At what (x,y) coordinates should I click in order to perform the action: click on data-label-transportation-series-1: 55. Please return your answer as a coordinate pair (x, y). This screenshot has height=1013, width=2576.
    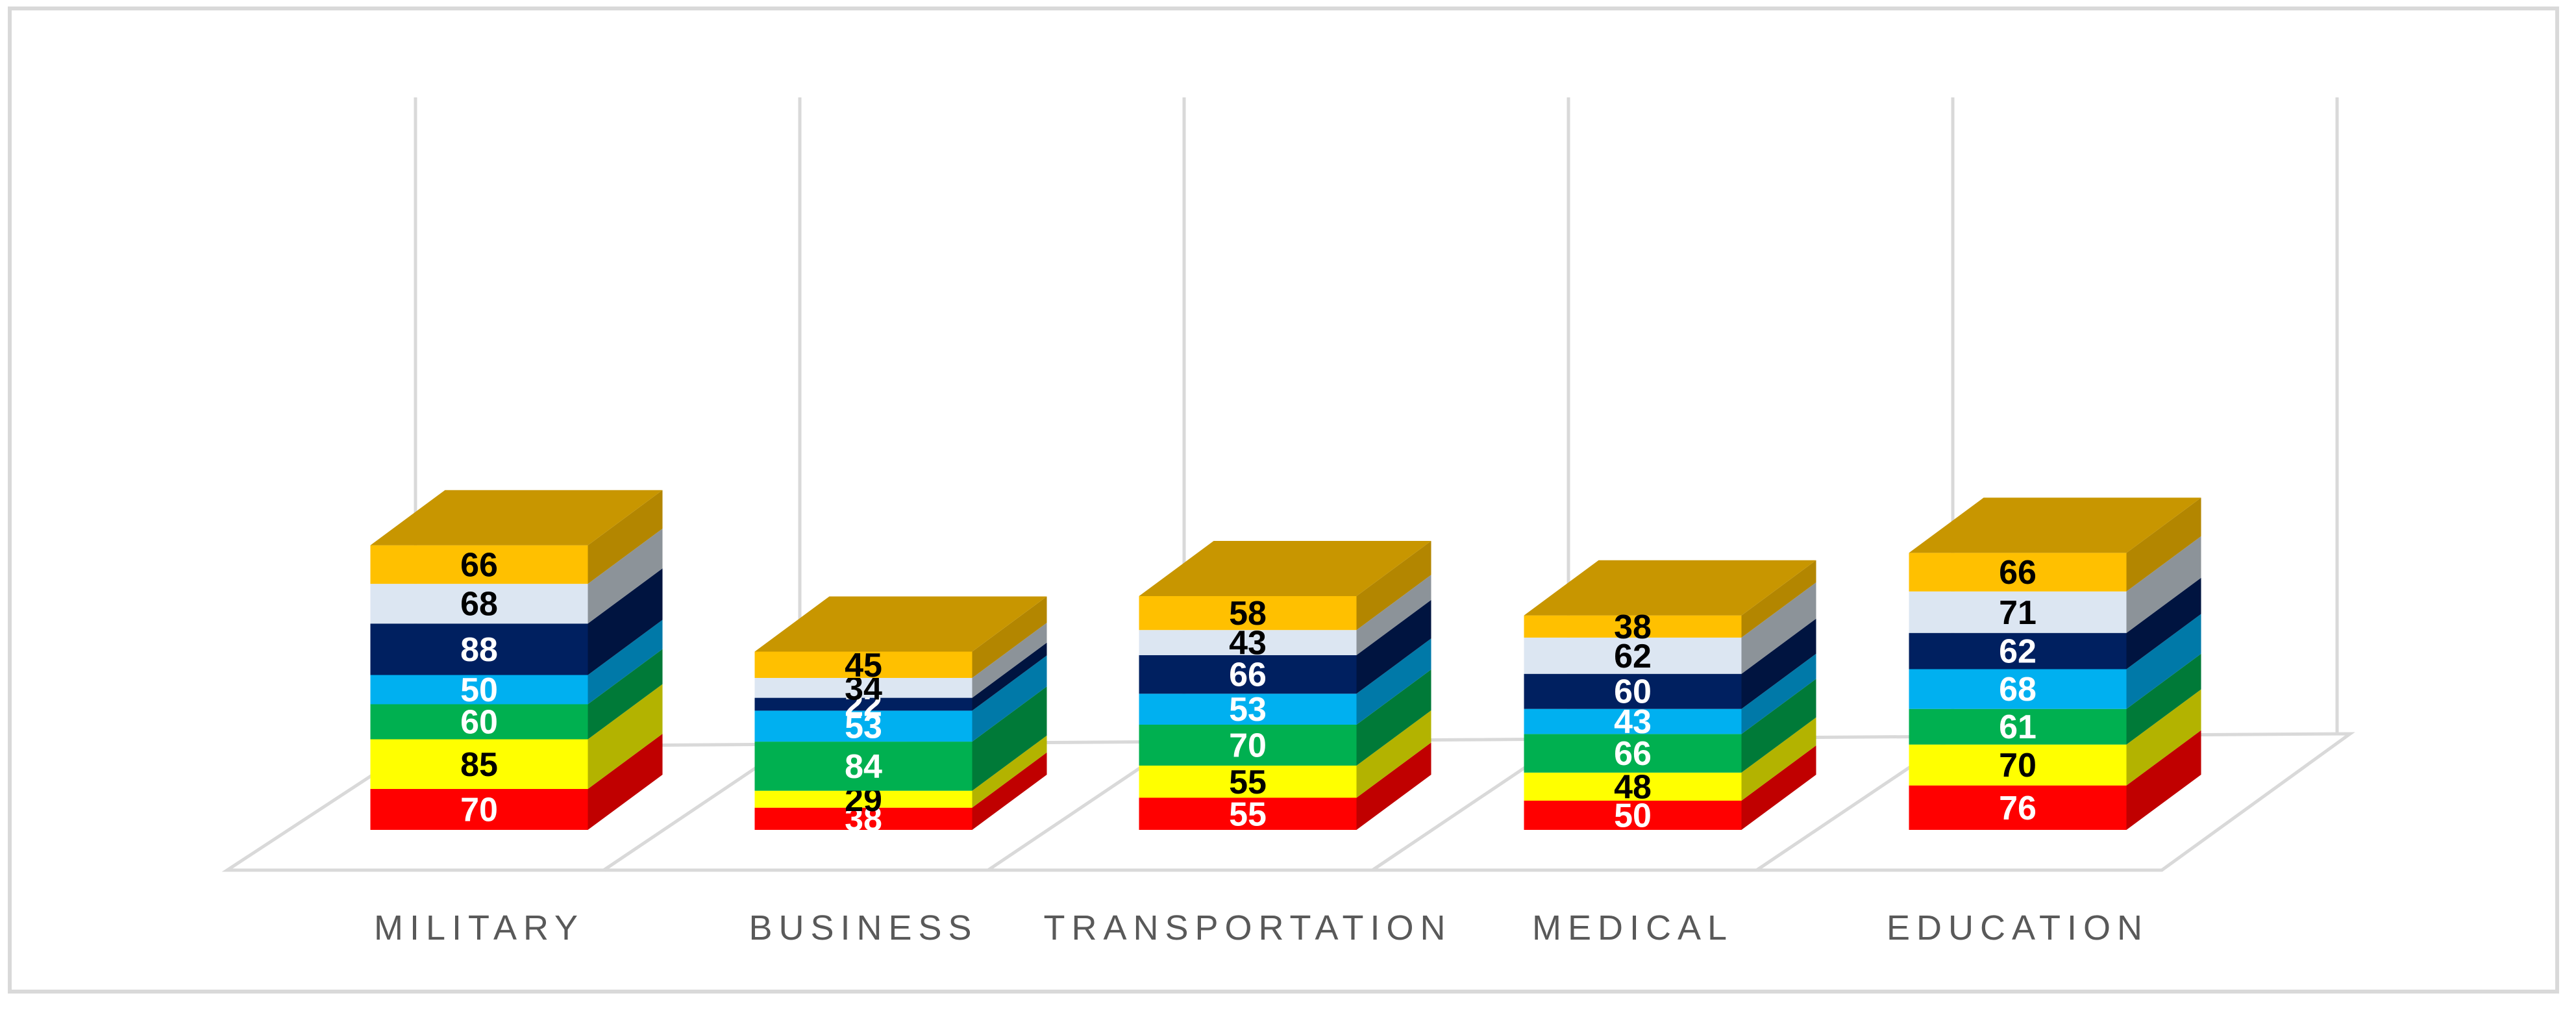
    Looking at the image, I should click on (1248, 814).